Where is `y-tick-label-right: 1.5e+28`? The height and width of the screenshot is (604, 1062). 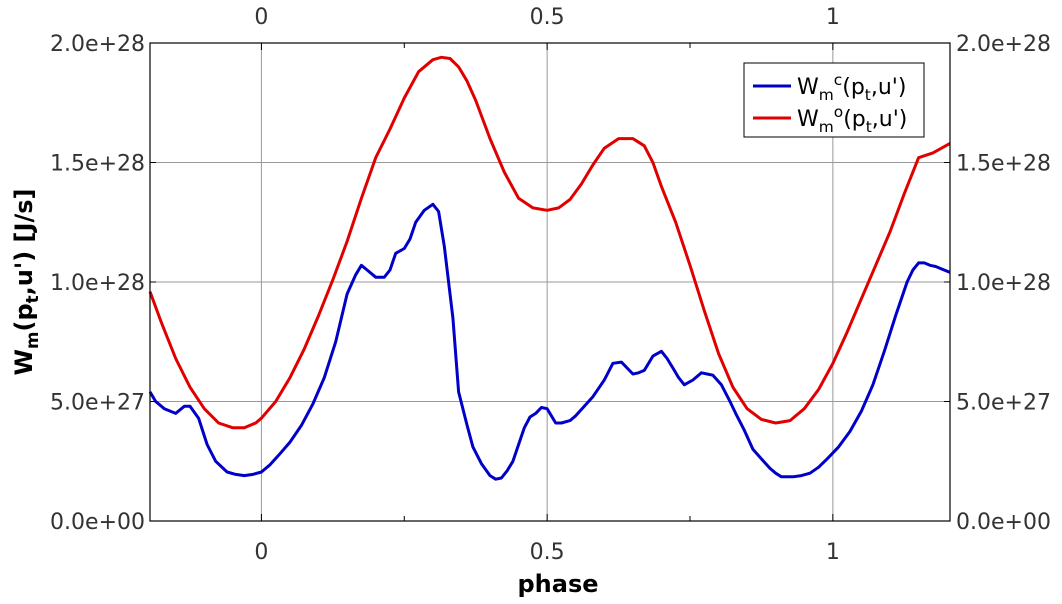 y-tick-label-right: 1.5e+28 is located at coordinates (1003, 164).